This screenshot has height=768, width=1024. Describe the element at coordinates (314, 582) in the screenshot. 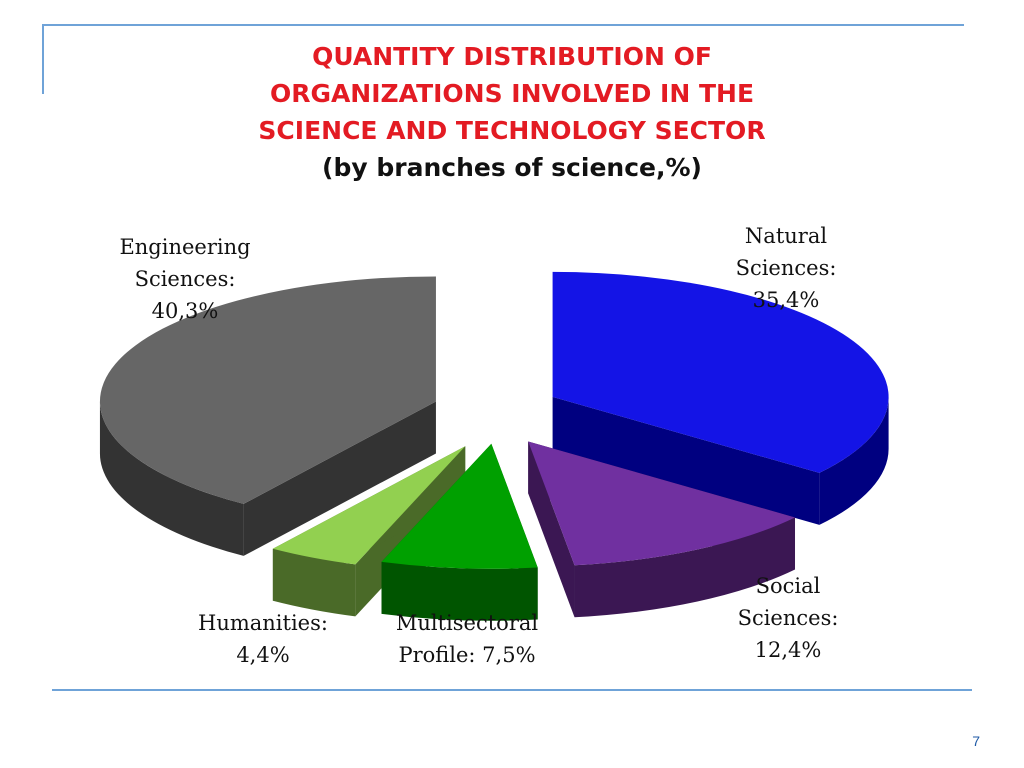

I see `slice-humanities-rim` at that location.